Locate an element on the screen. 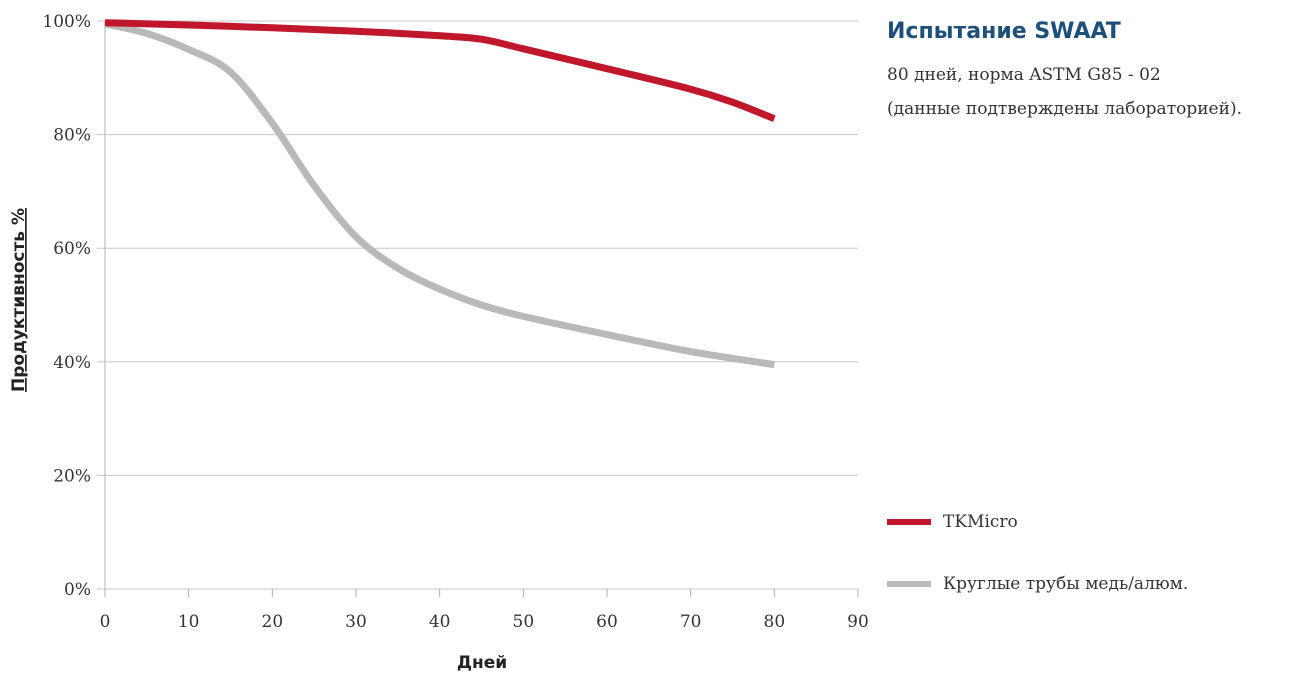  legend-swatch-tkmicro is located at coordinates (909, 522).